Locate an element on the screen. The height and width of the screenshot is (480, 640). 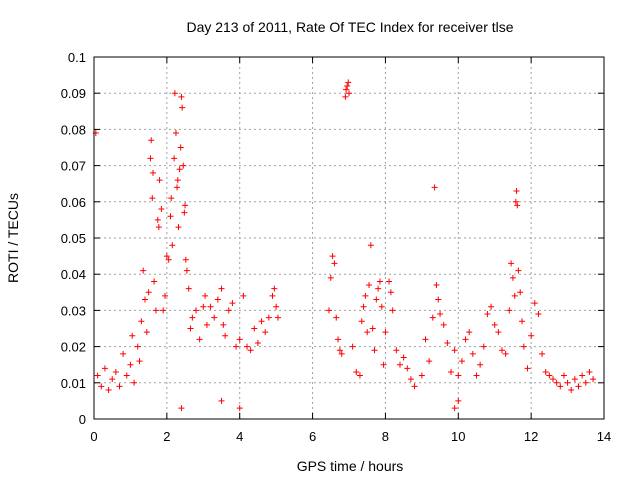
y-tick-label: 0 is located at coordinates (82, 419).